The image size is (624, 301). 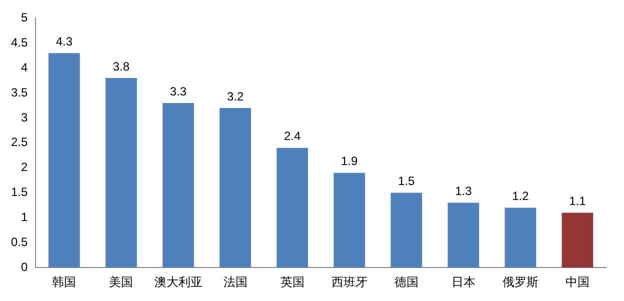 I want to click on y-tick-label: 4.5, so click(x=19, y=42).